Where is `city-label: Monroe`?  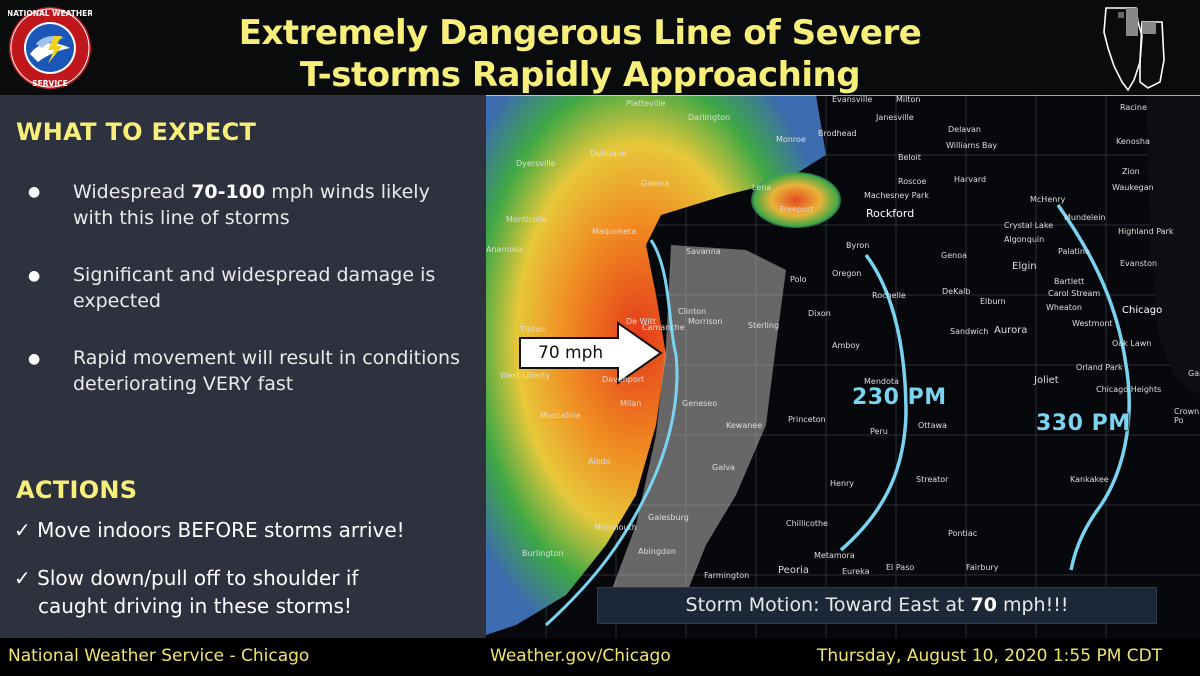 city-label: Monroe is located at coordinates (791, 139).